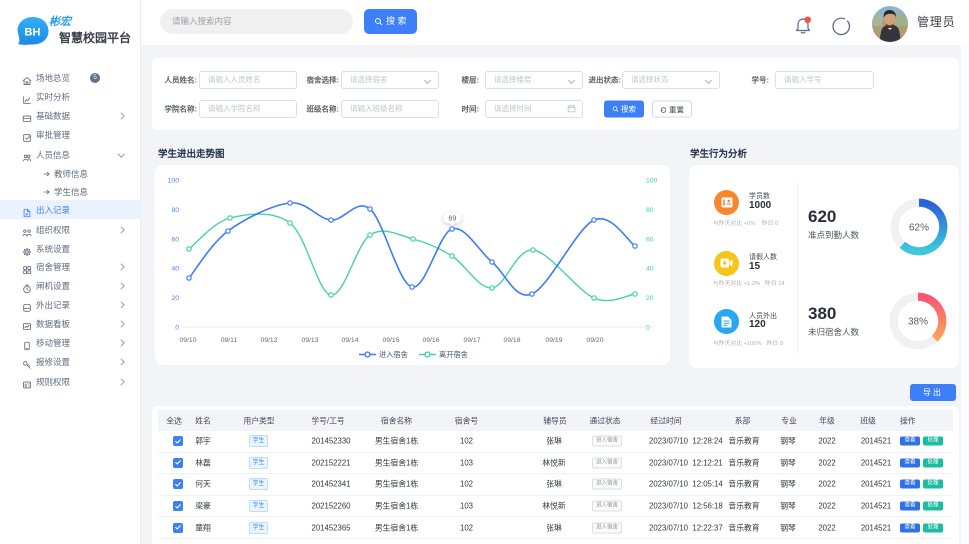 The height and width of the screenshot is (544, 969). I want to click on svg-text: 09/14, so click(349, 340).